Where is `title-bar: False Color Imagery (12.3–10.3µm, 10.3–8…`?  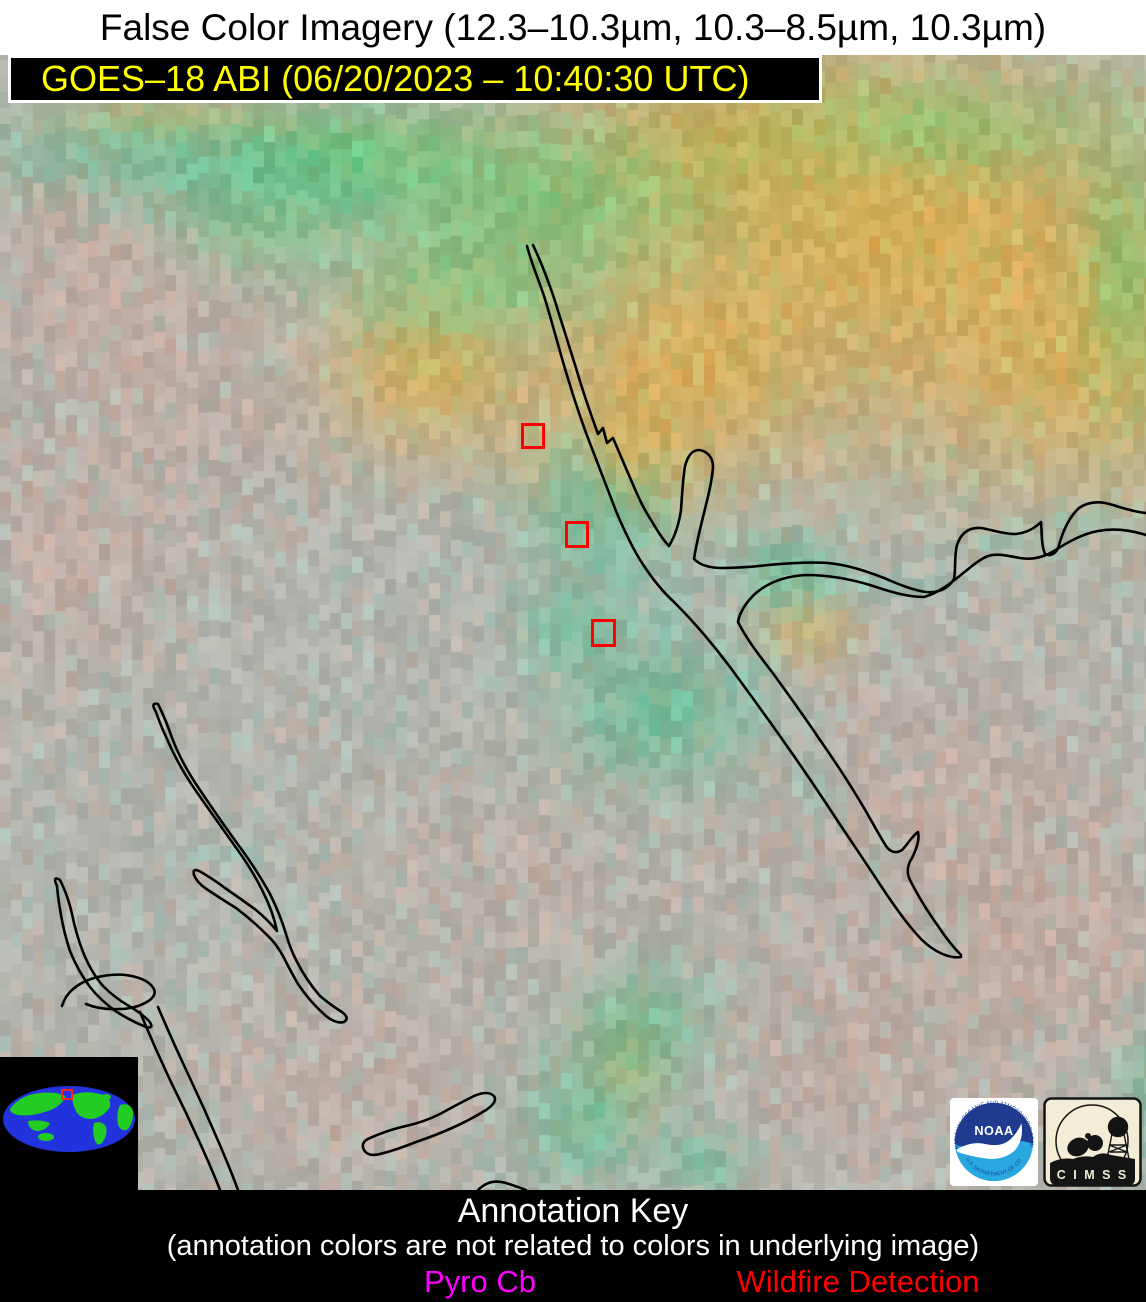
title-bar: False Color Imagery (12.3–10.3µm, 10.3–8… is located at coordinates (573, 27).